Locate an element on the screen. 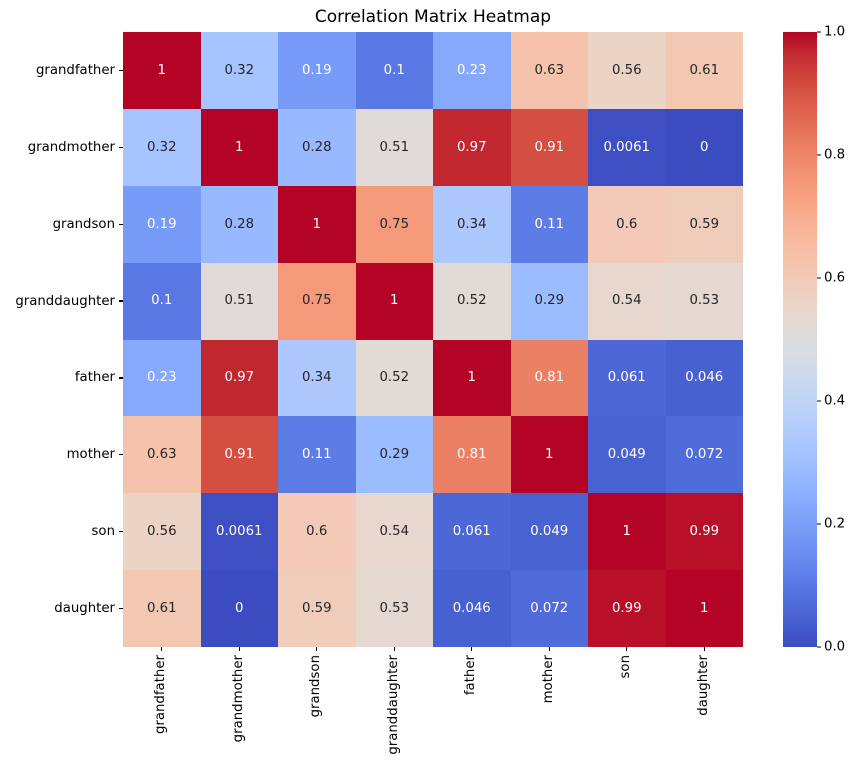  heatmap-cell: 0.59 is located at coordinates (704, 224).